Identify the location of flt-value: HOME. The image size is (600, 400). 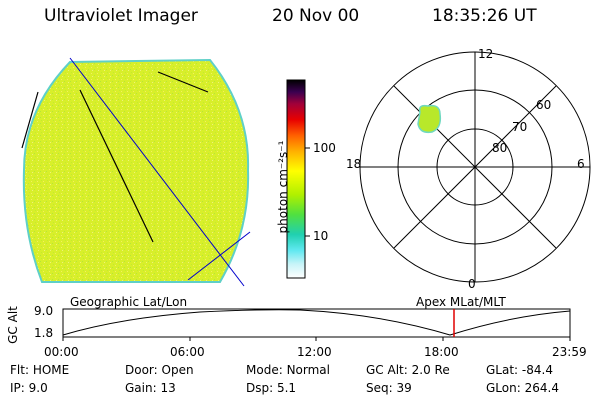
(51, 370).